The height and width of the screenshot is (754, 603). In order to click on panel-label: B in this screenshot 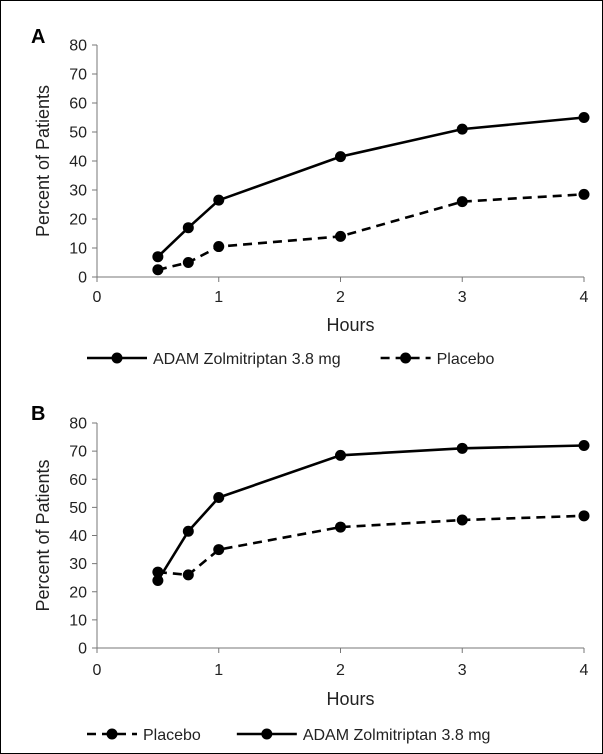, I will do `click(38, 414)`.